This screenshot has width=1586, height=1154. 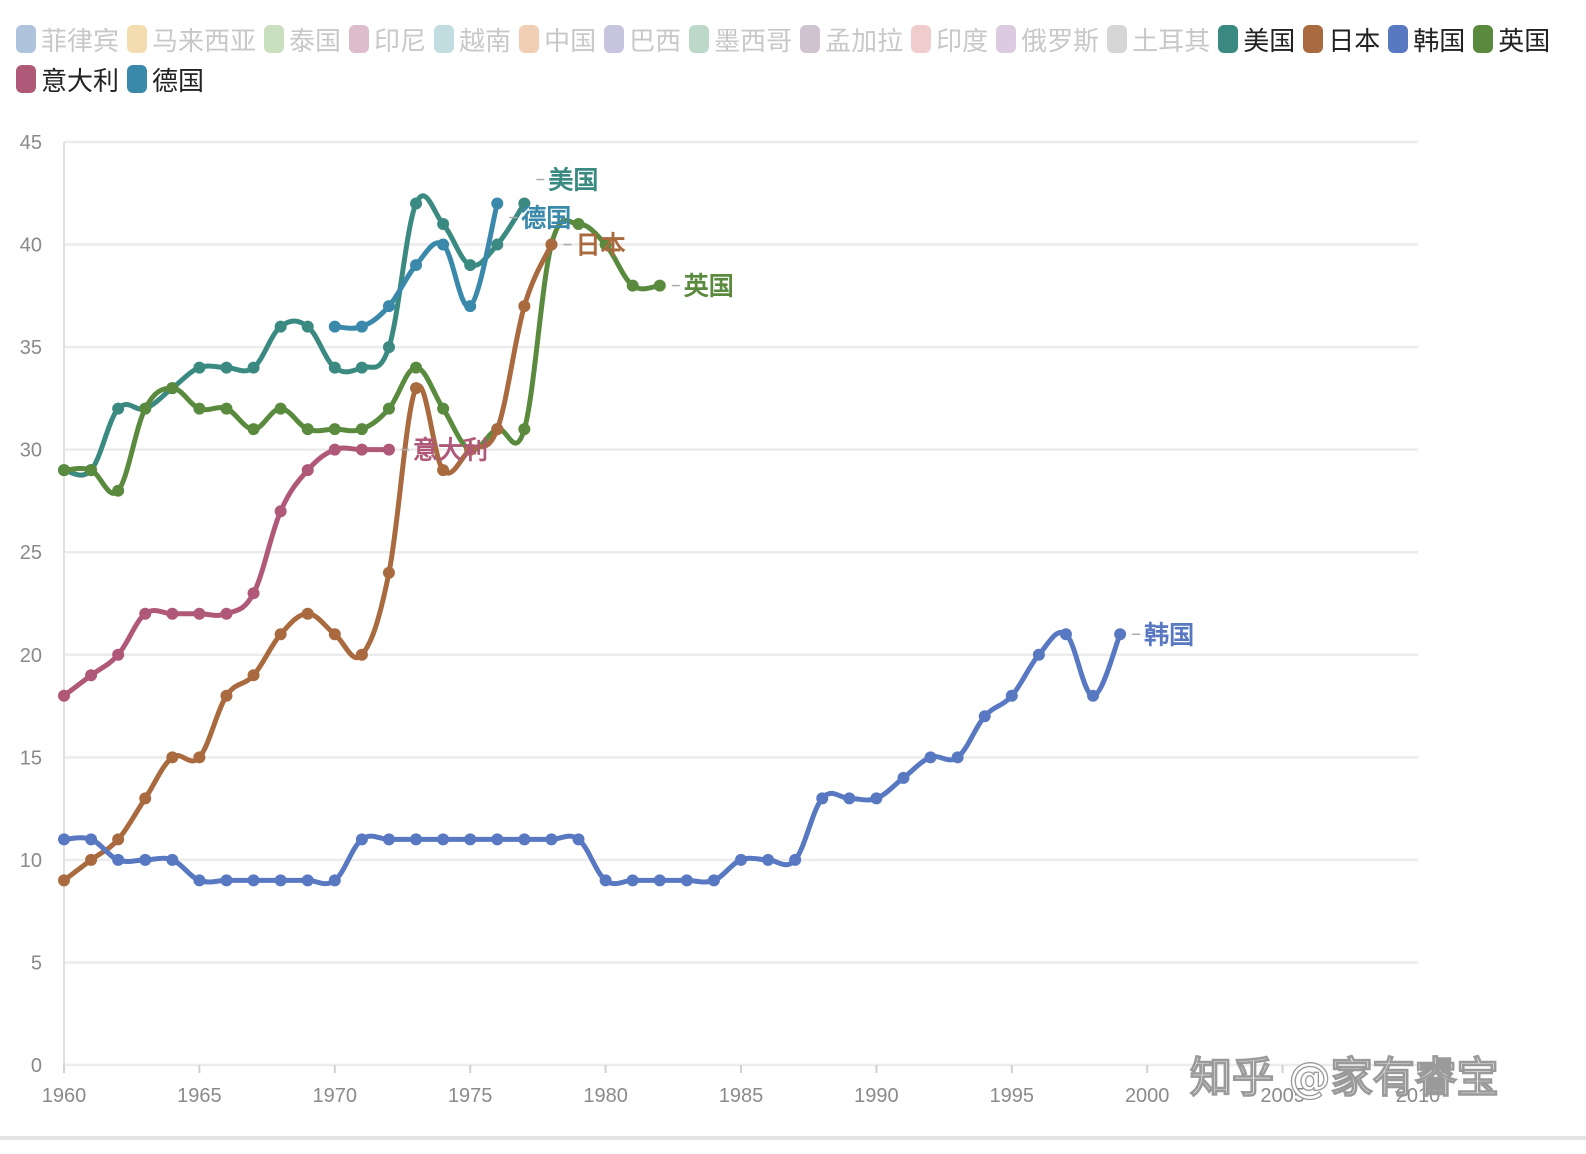 What do you see at coordinates (557, 40) in the screenshot?
I see `legend-item: 中国` at bounding box center [557, 40].